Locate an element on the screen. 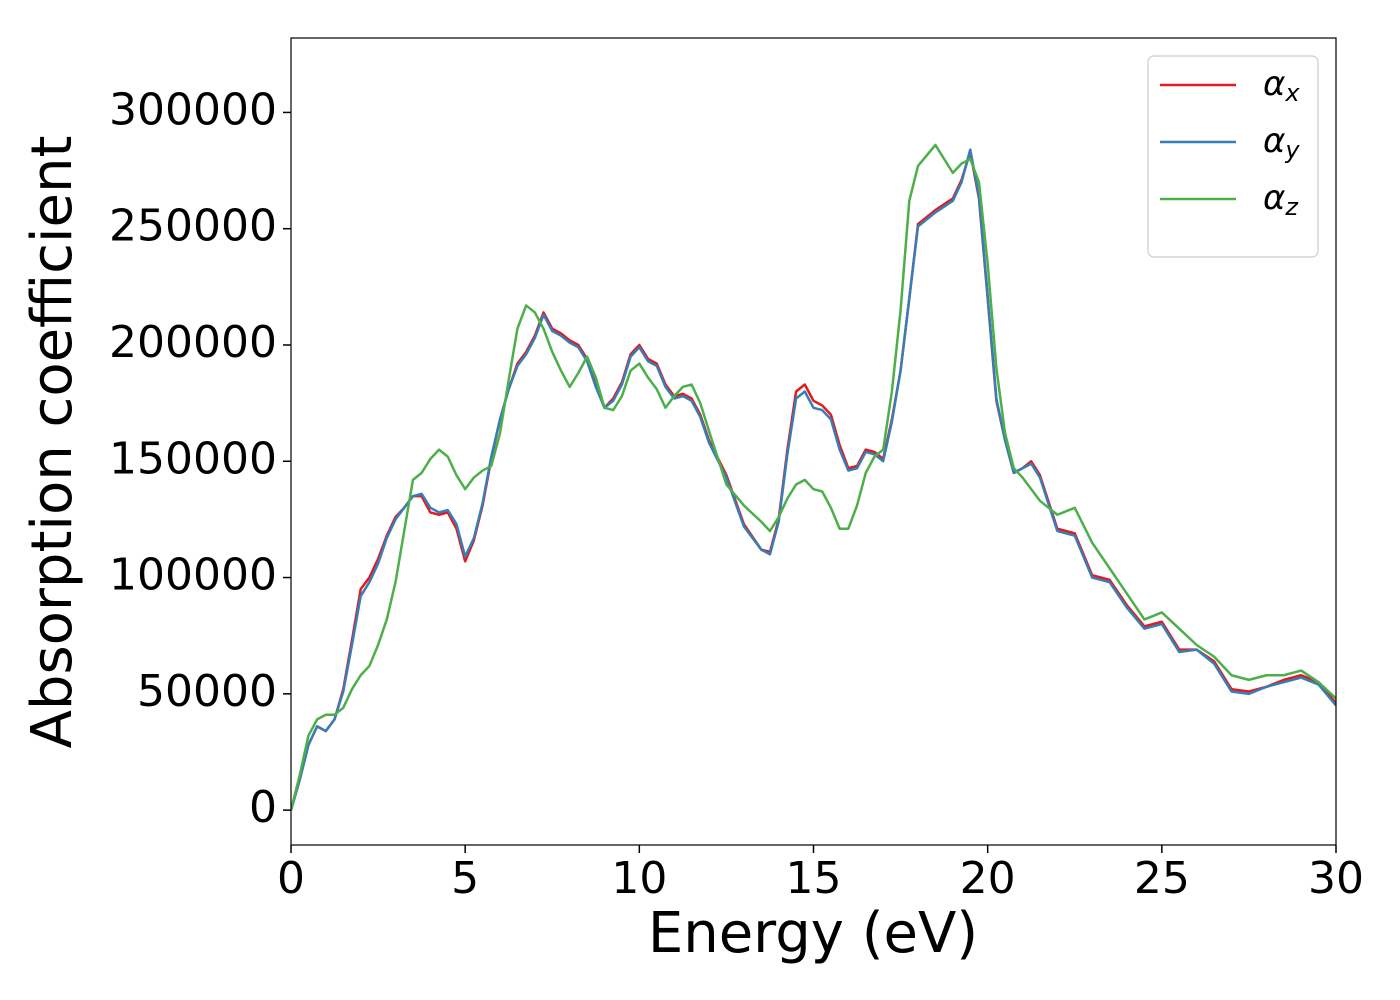 Image resolution: width=1400 pixels, height=1000 pixels. x-tick-label: 10 is located at coordinates (639, 878).